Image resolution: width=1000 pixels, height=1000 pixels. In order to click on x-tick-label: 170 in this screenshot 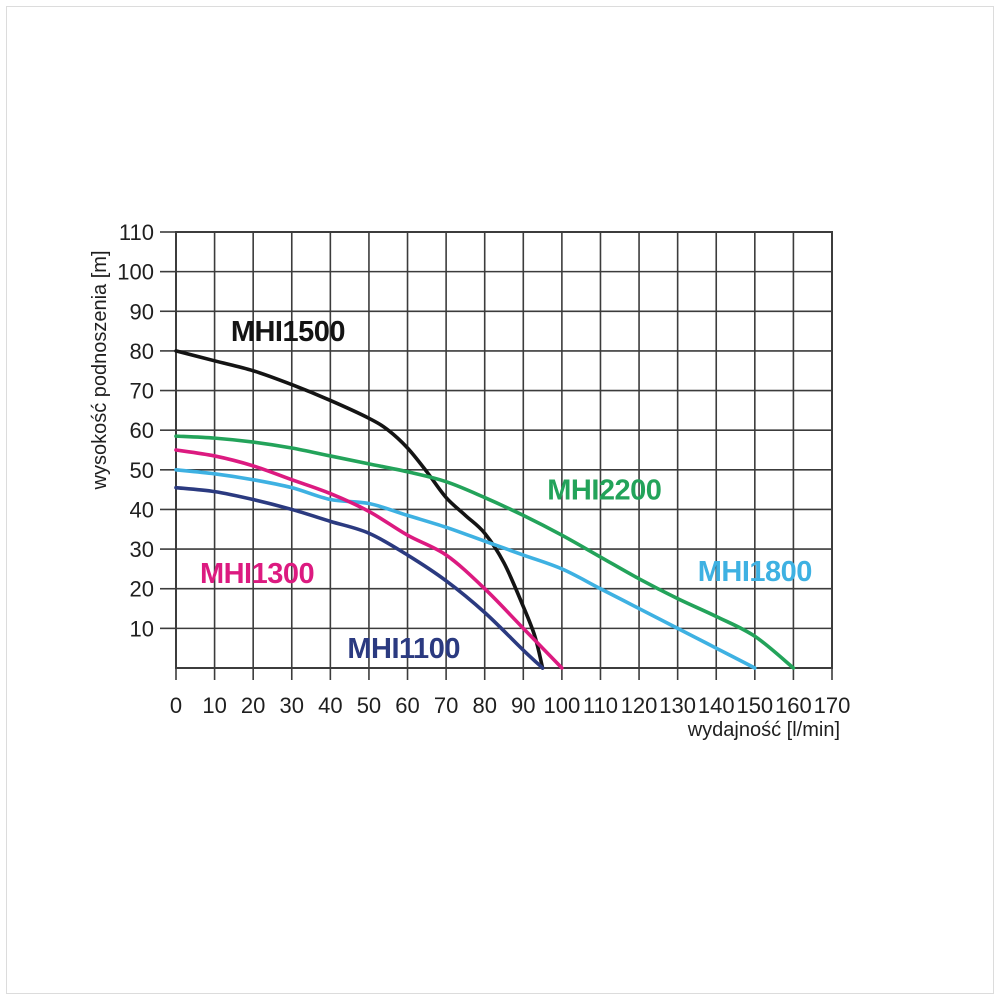, I will do `click(832, 705)`.